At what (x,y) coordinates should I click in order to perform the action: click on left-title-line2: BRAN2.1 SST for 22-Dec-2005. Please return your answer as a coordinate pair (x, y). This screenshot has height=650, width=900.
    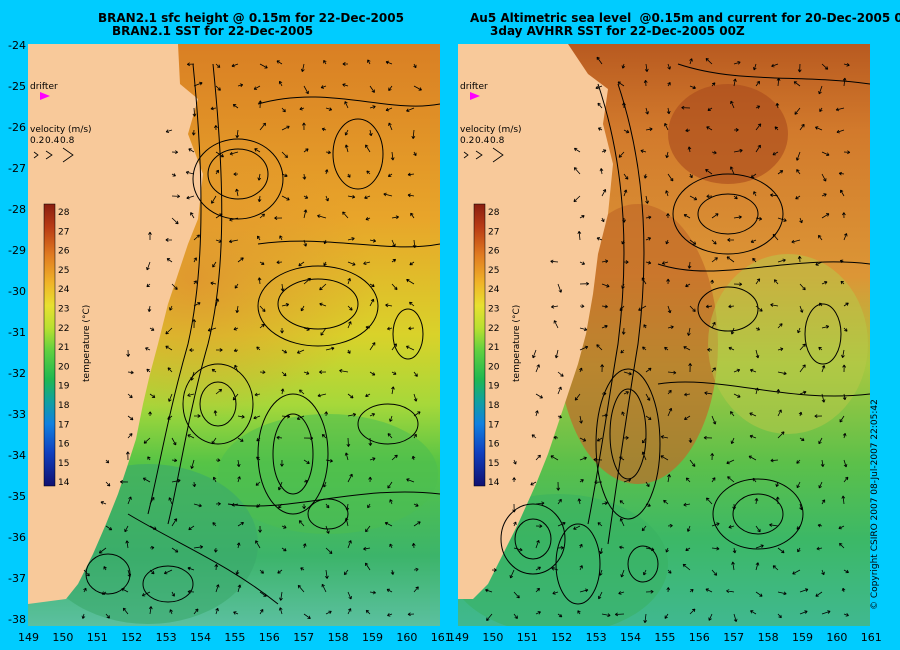
    Looking at the image, I should click on (213, 31).